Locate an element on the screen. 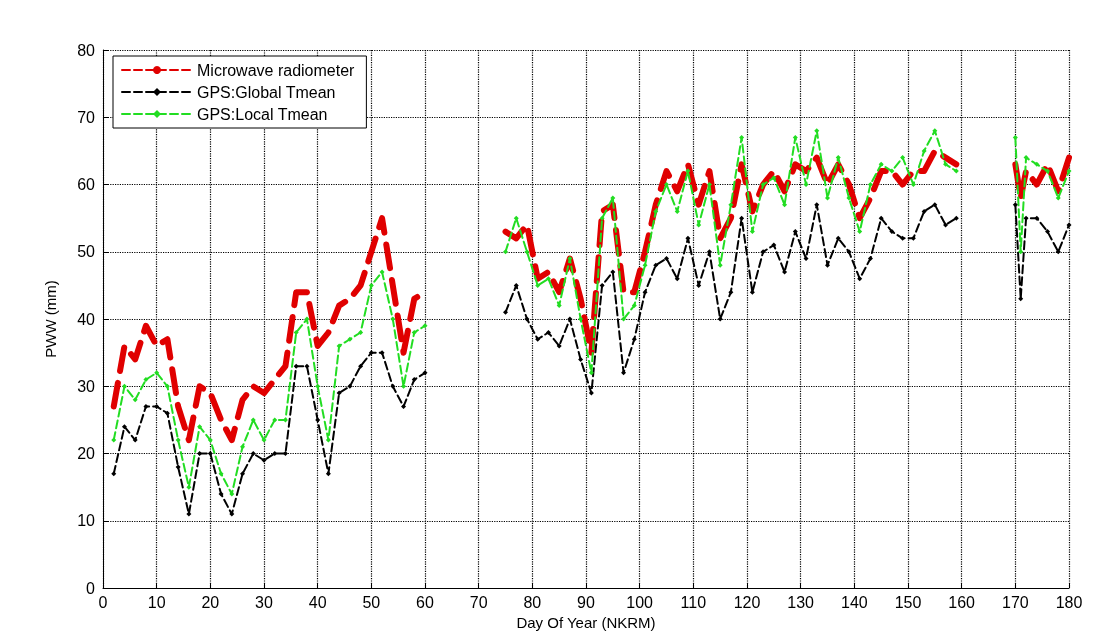 The height and width of the screenshot is (643, 1100). x-tick-label: 150 is located at coordinates (908, 602).